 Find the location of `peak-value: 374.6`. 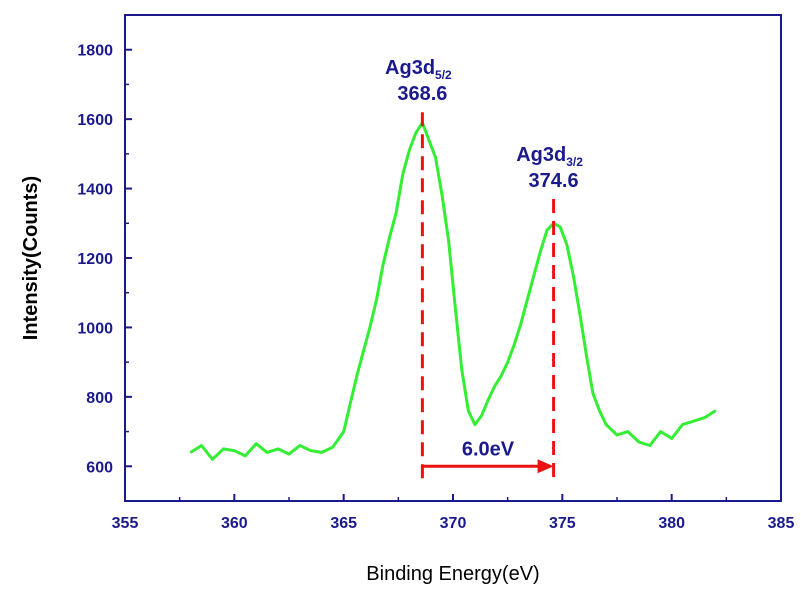

peak-value: 374.6 is located at coordinates (554, 181).